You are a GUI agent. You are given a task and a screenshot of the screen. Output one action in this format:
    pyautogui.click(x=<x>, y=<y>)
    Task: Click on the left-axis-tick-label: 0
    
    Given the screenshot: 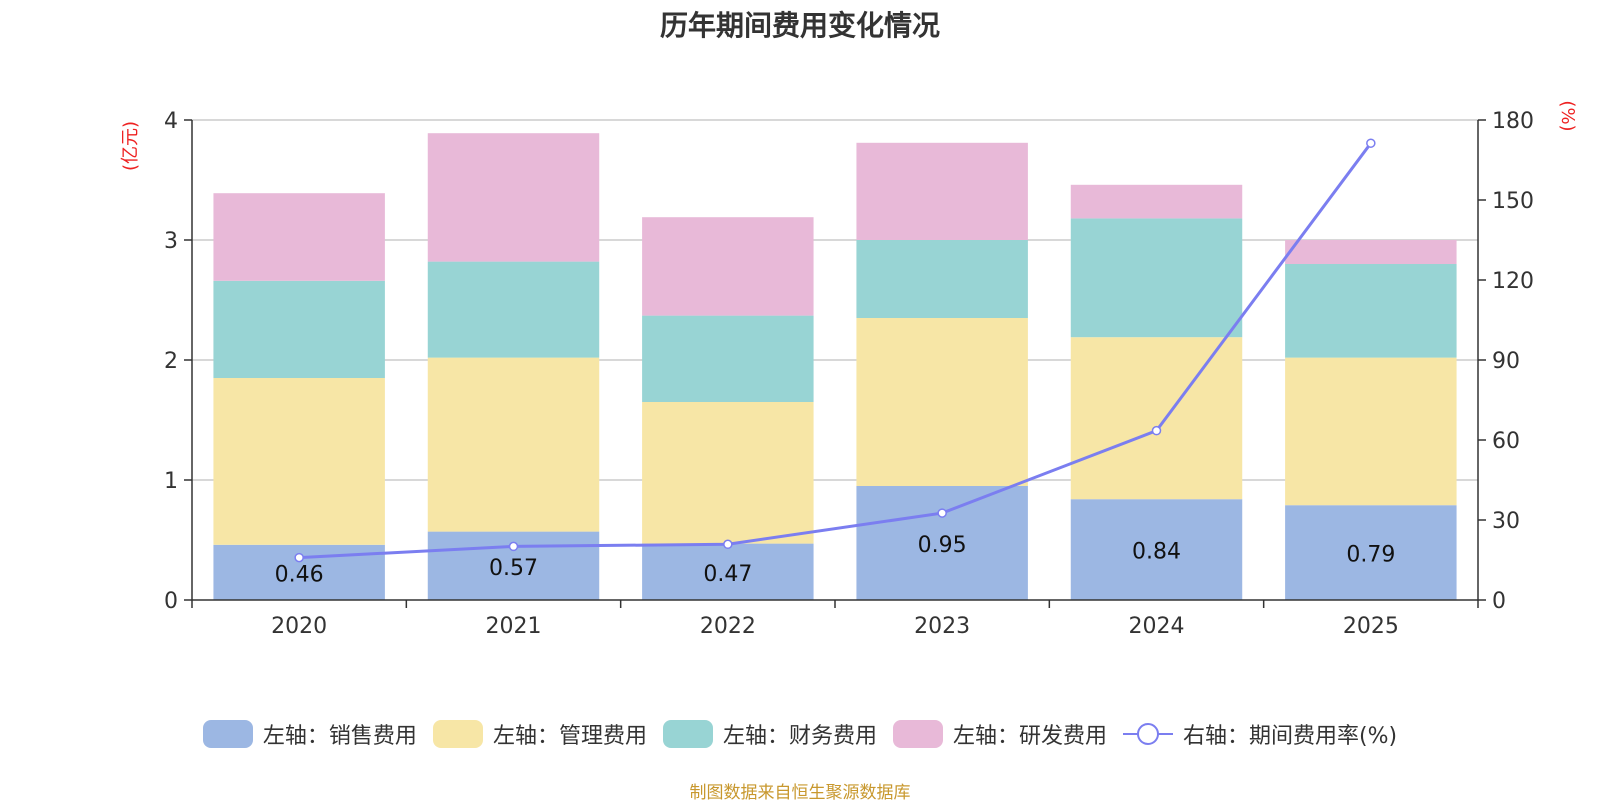 What is the action you would take?
    pyautogui.click(x=171, y=601)
    